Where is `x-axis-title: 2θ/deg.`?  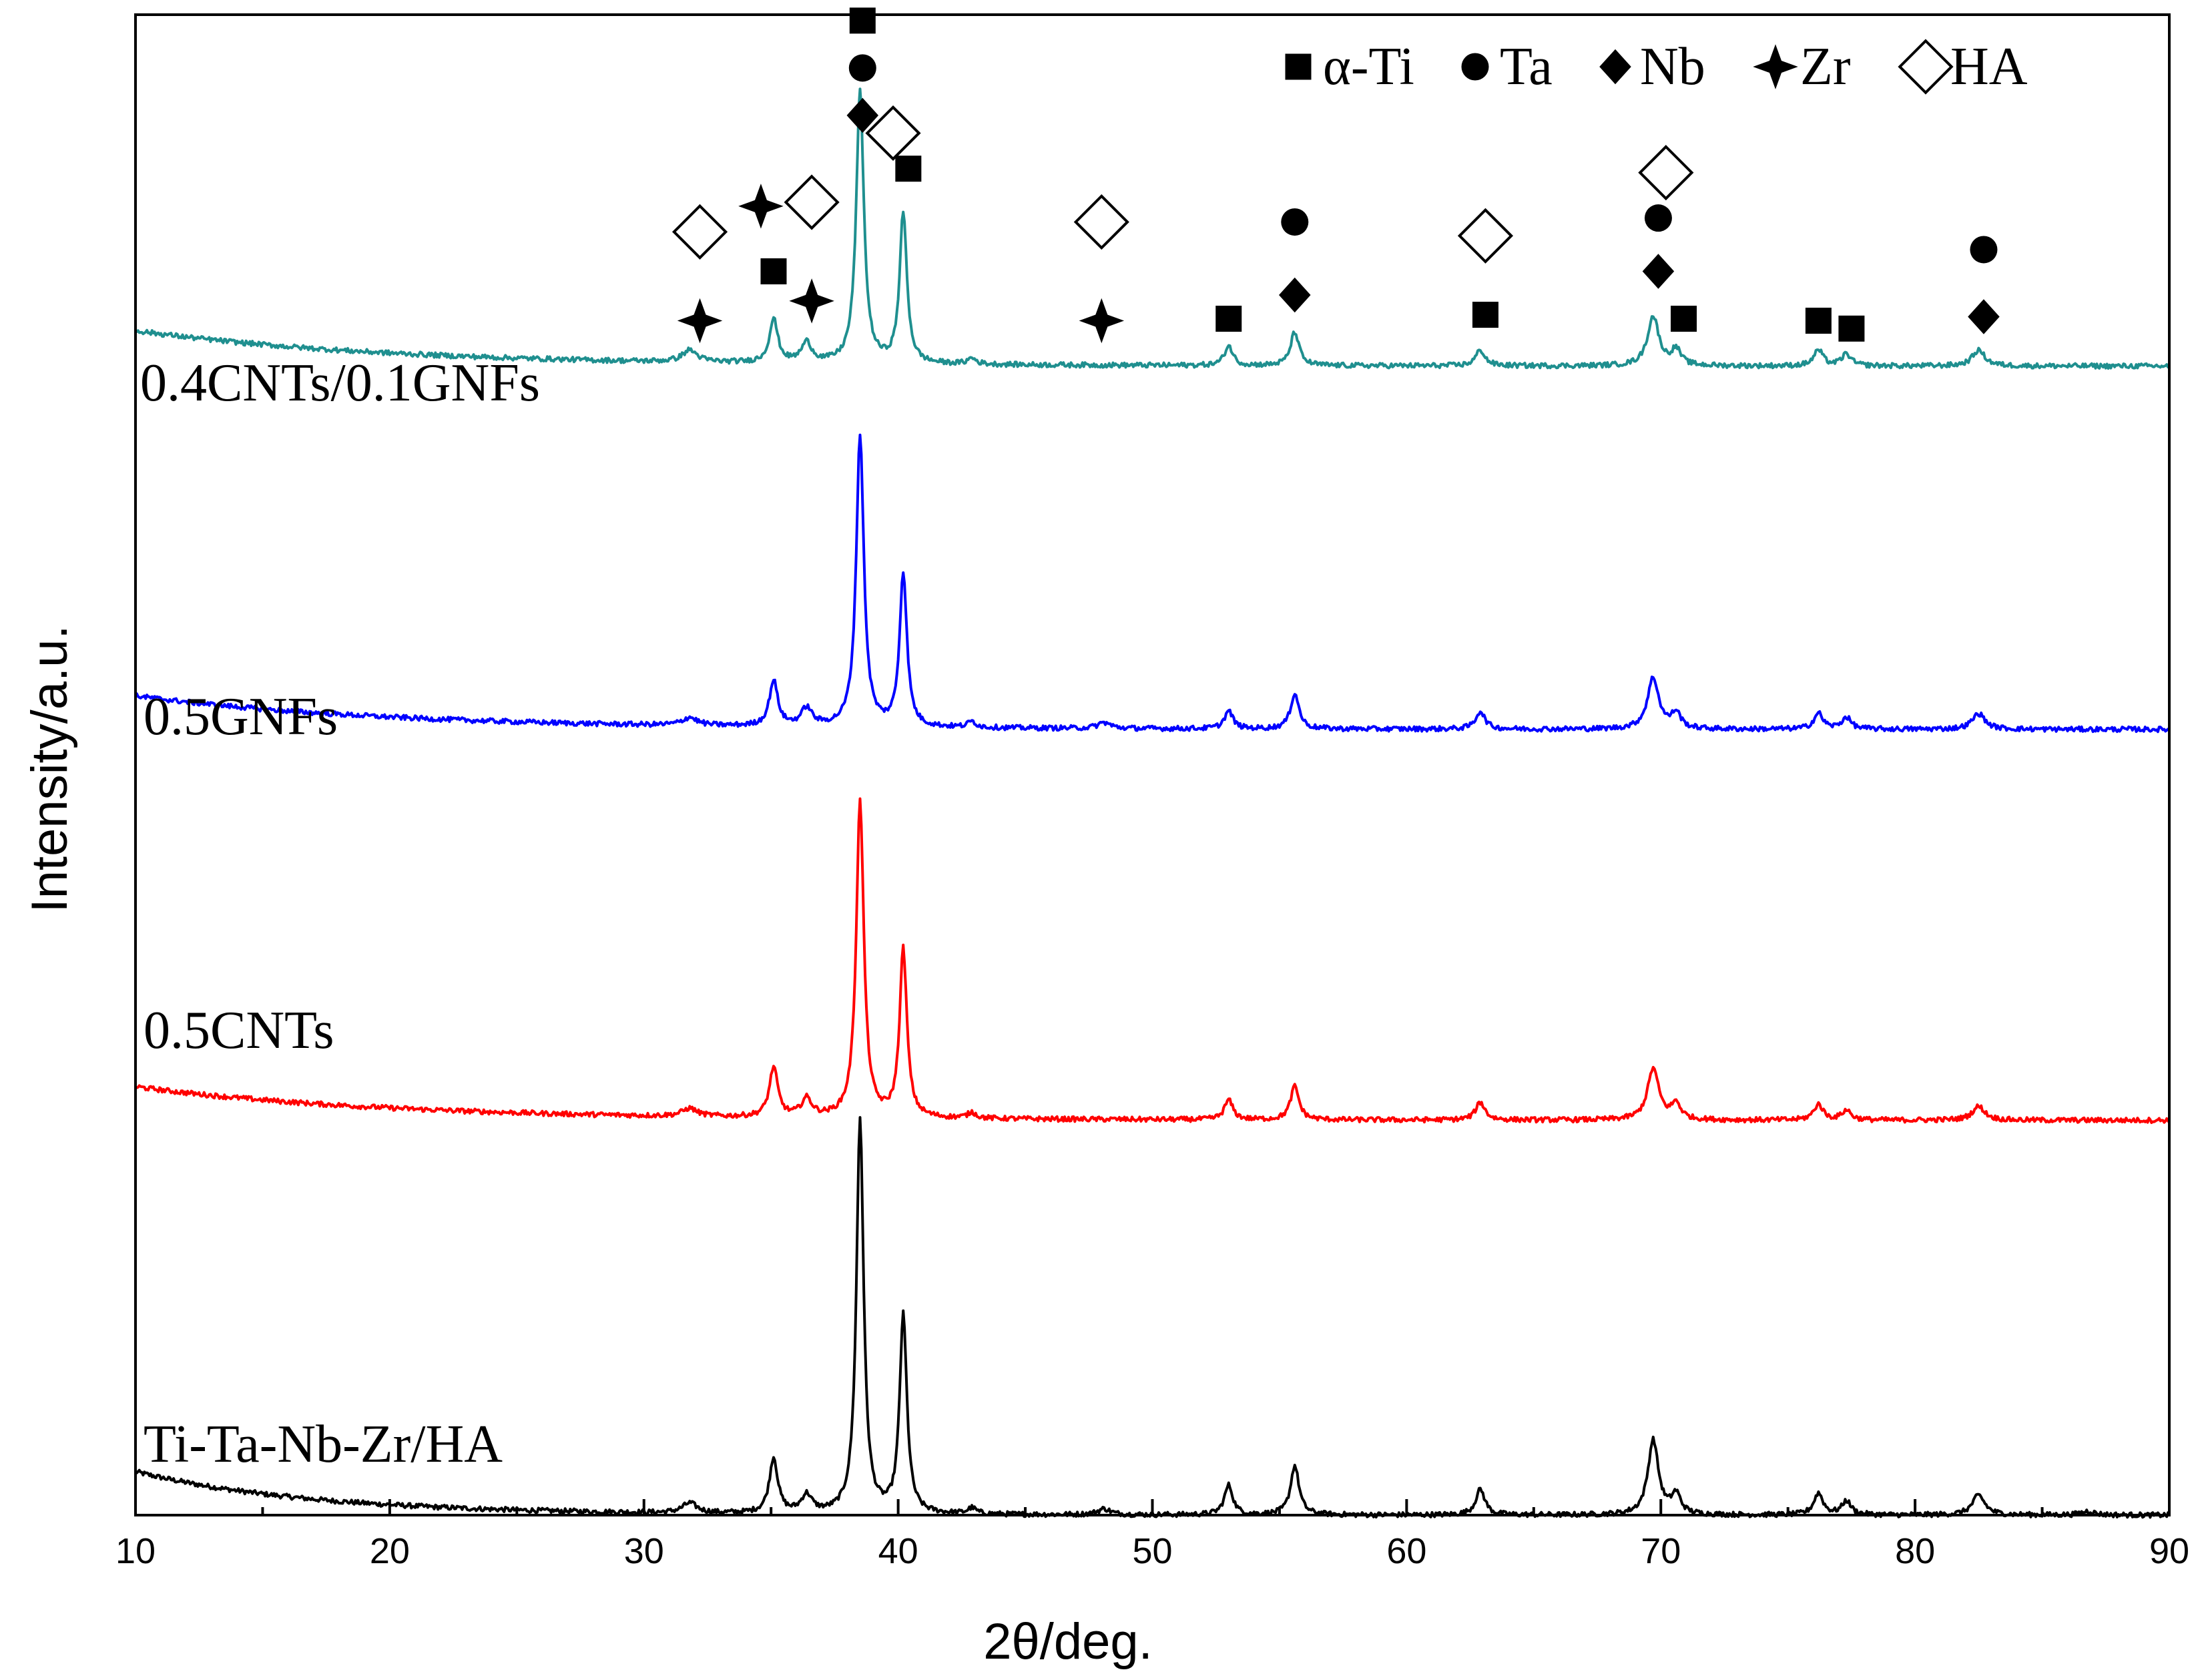 x-axis-title: 2θ/deg. is located at coordinates (1068, 1641).